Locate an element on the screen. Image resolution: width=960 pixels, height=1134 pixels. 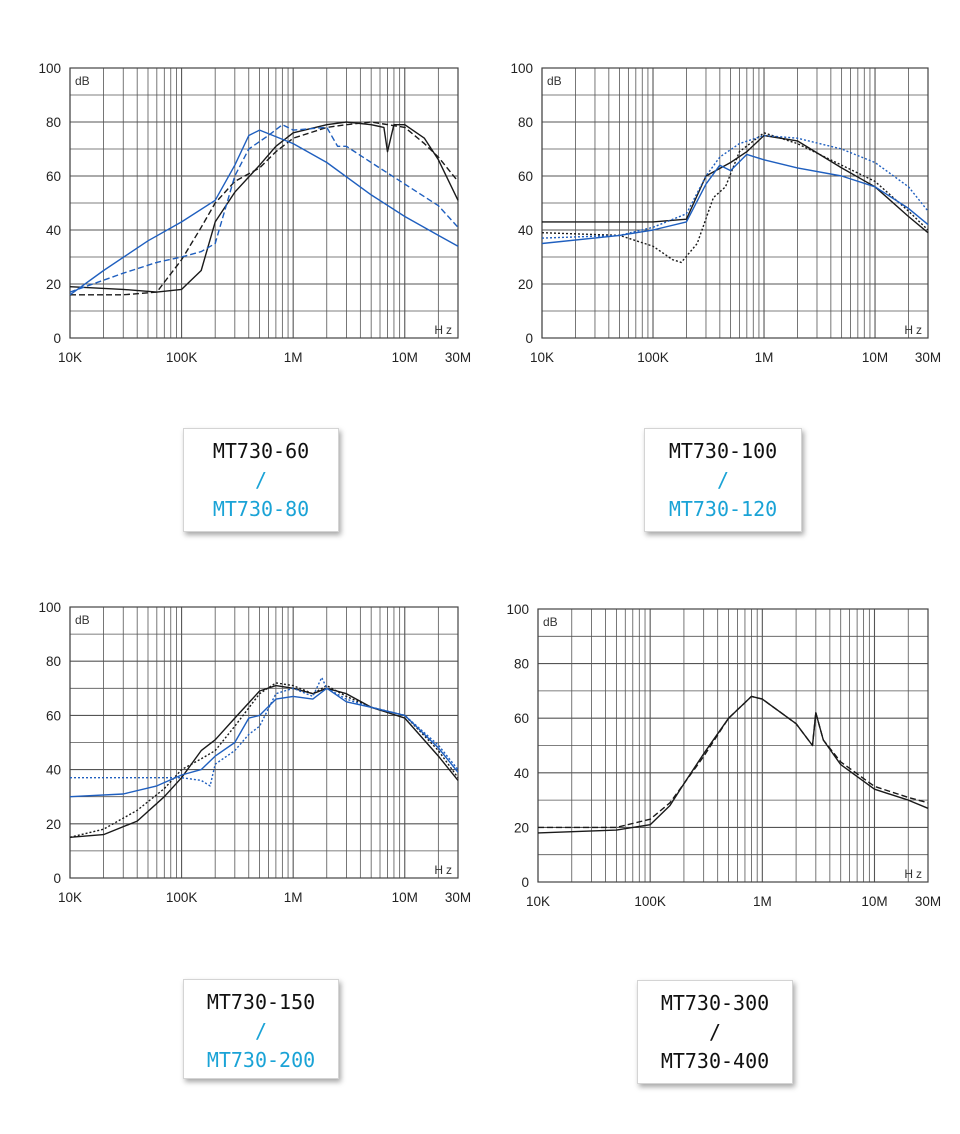
model-label-1: MT730-60 / MT730-80 is located at coordinates (261, 480).